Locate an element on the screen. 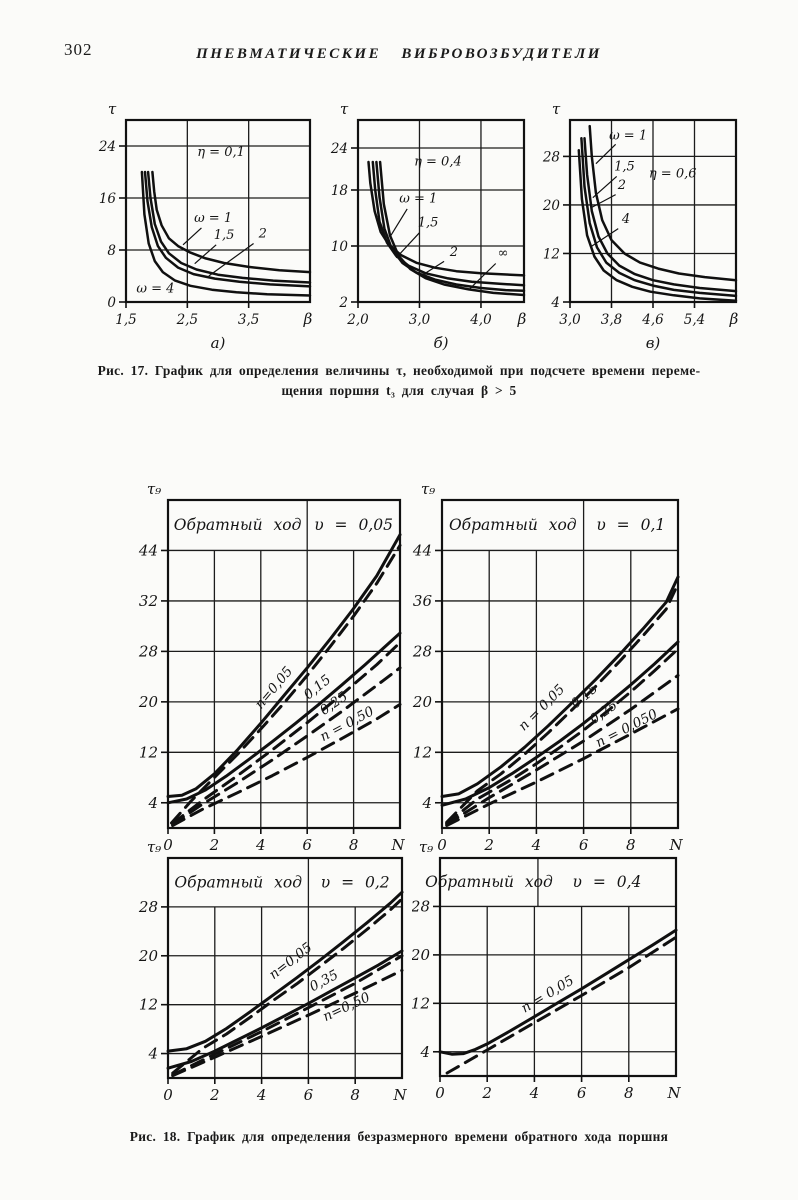  fig17-chart-b: 2 10 18 24 2,0 3,0 4,0 η = 0,4 ω = 1 1,5 2 ∞ τ β б) is located at coordinates (428, 227).